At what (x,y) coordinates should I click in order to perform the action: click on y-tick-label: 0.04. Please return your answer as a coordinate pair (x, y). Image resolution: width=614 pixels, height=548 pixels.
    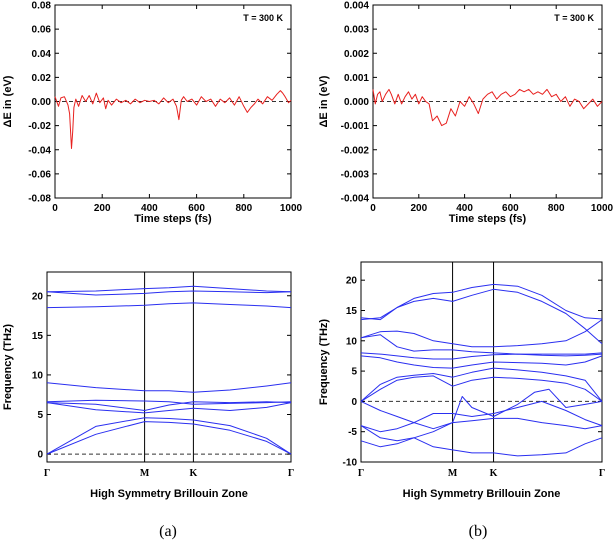
    Looking at the image, I should click on (42, 54).